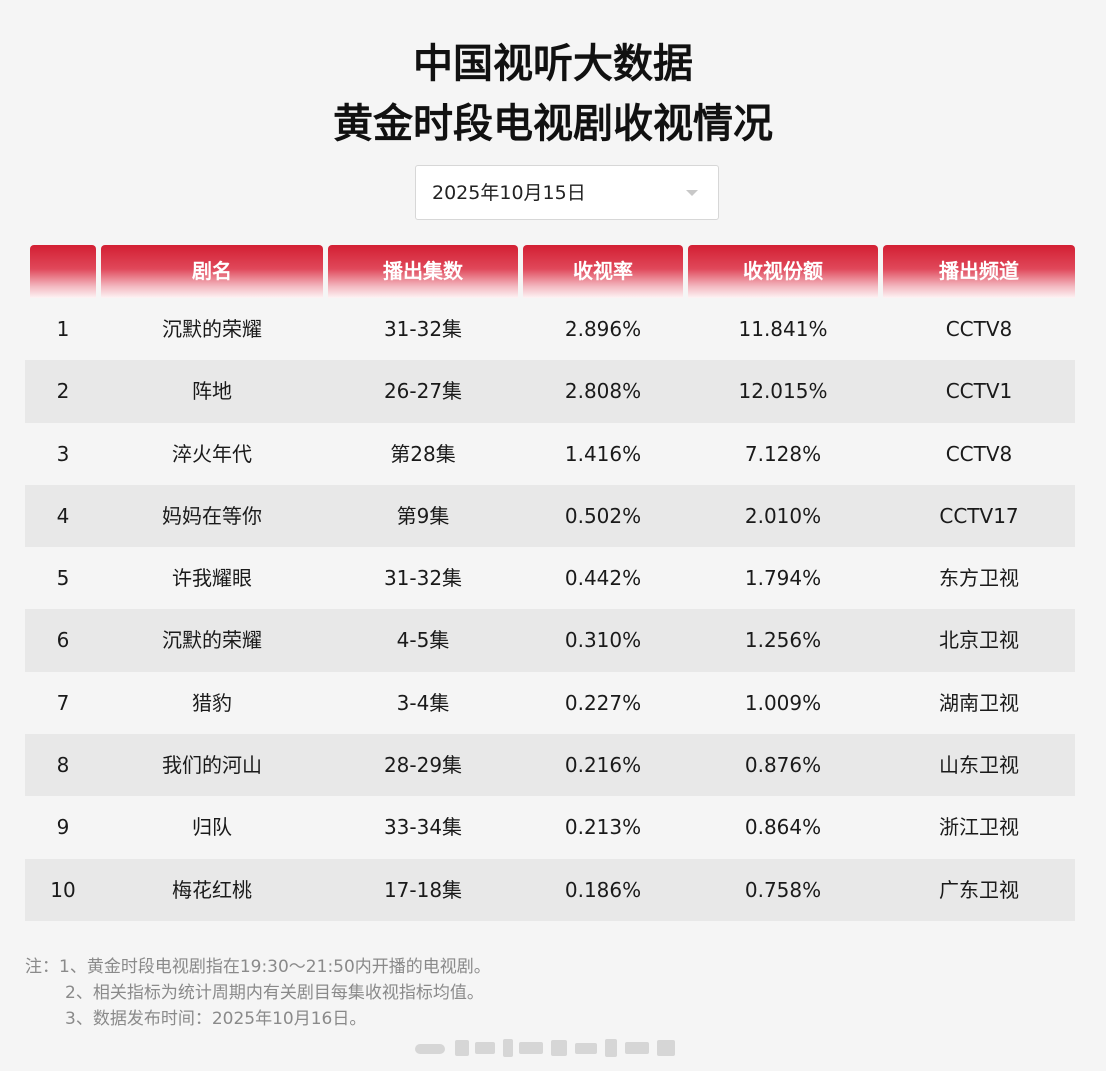  I want to click on cell-rating: 2.808%, so click(603, 391).